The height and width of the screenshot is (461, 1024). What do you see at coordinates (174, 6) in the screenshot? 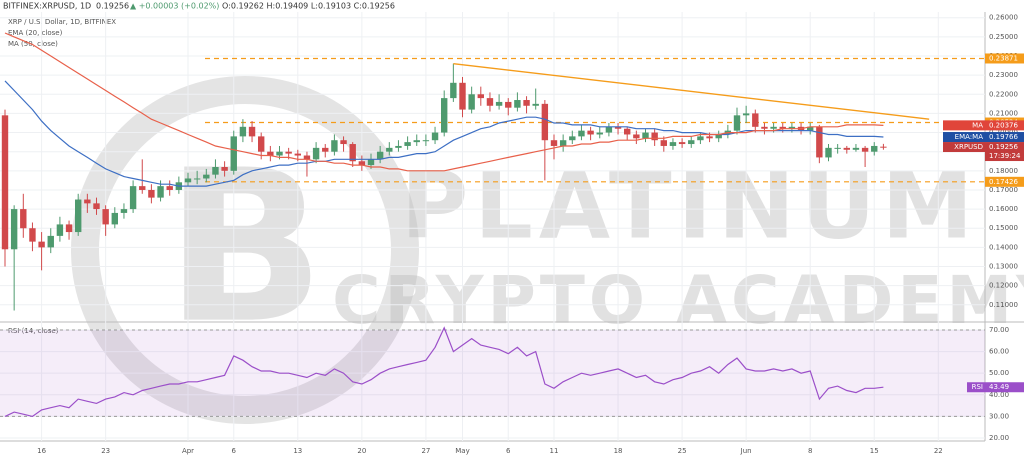
I see `price-change: ▲ +0.00003 (+0.02%)` at bounding box center [174, 6].